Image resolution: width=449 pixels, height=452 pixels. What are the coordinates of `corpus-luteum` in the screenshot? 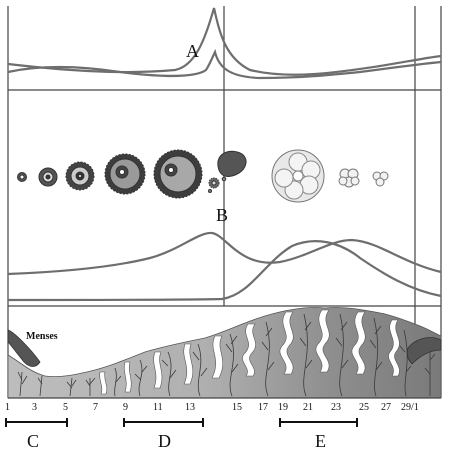 It's located at (298, 176).